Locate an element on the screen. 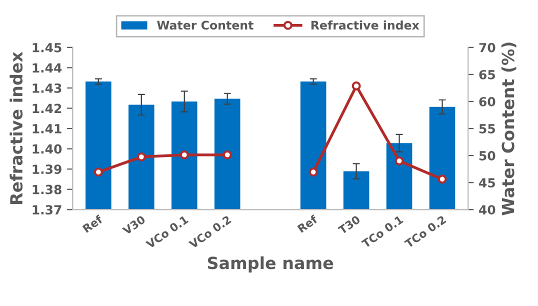  x-tick-label: TCo 0.1 is located at coordinates (382, 231).